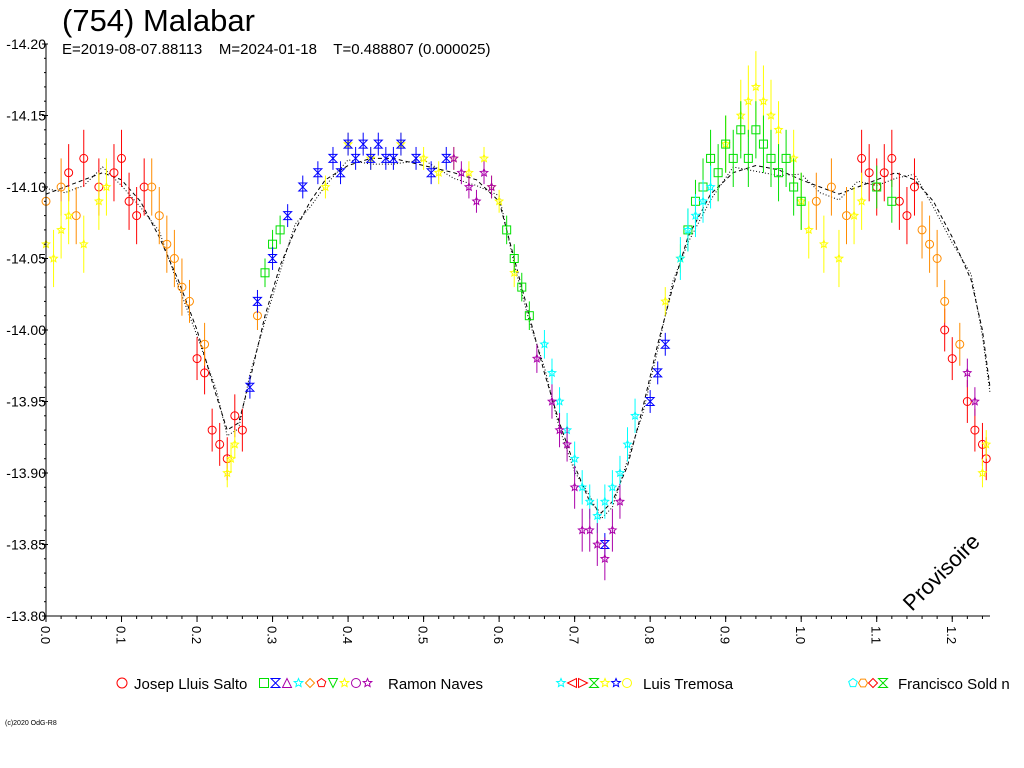 This screenshot has width=1024, height=768. Describe the element at coordinates (272, 635) in the screenshot. I see `x-tick-label: 0.3` at that location.